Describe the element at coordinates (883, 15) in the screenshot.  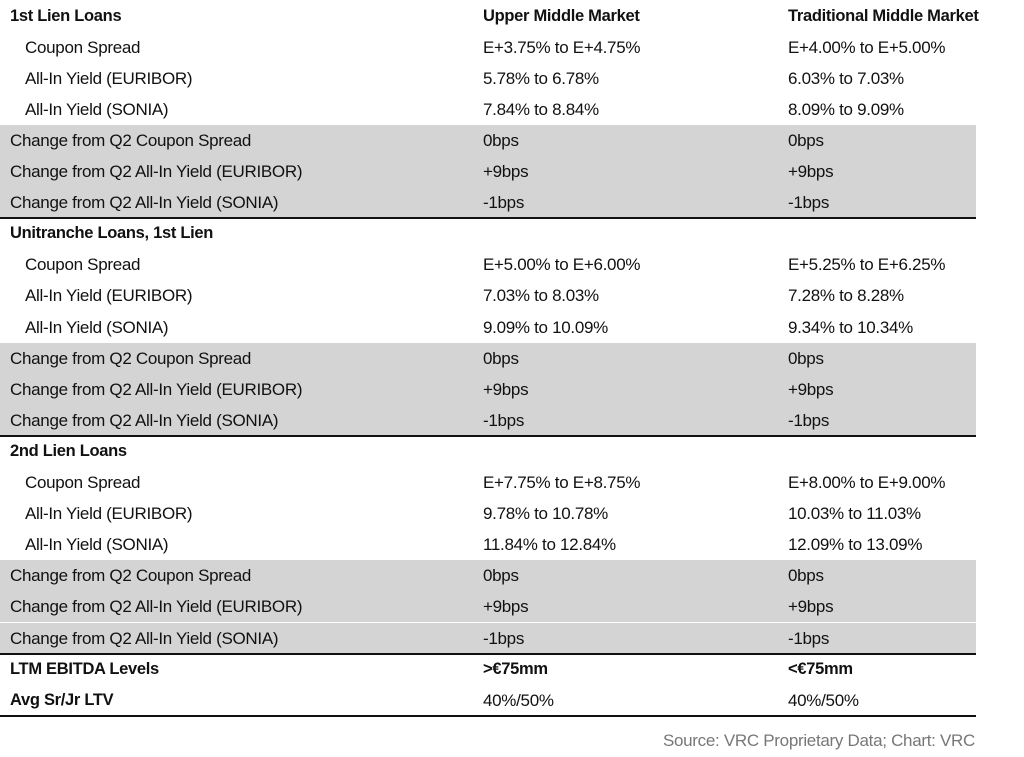
I see `cell-value: Traditional Middle Market` at that location.